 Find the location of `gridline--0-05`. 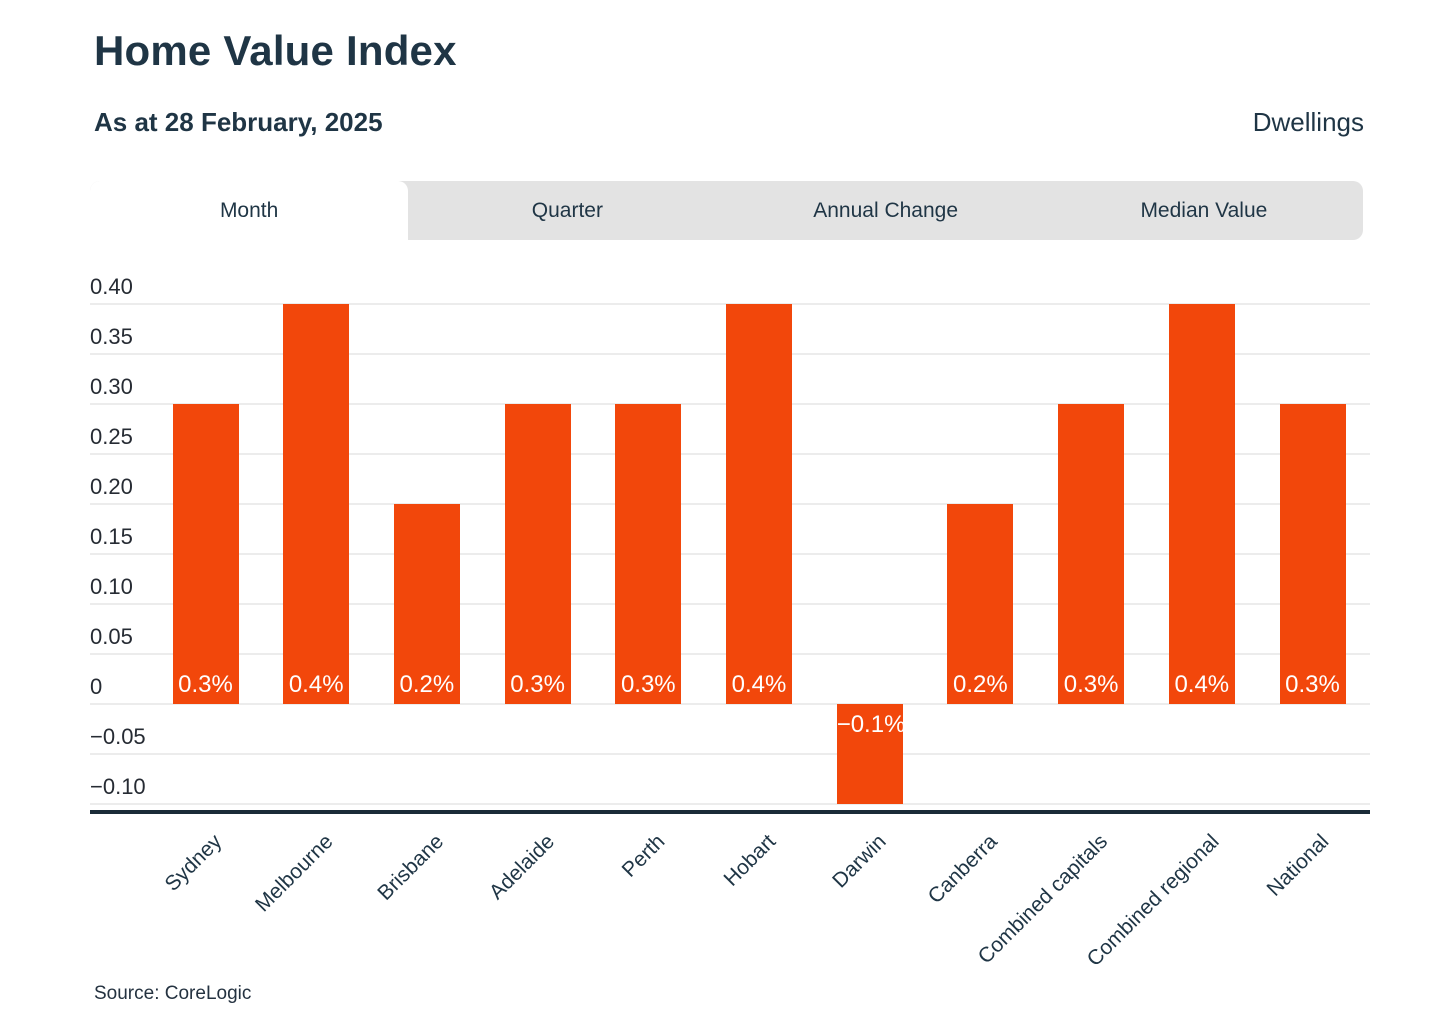

gridline--0-05 is located at coordinates (730, 754).